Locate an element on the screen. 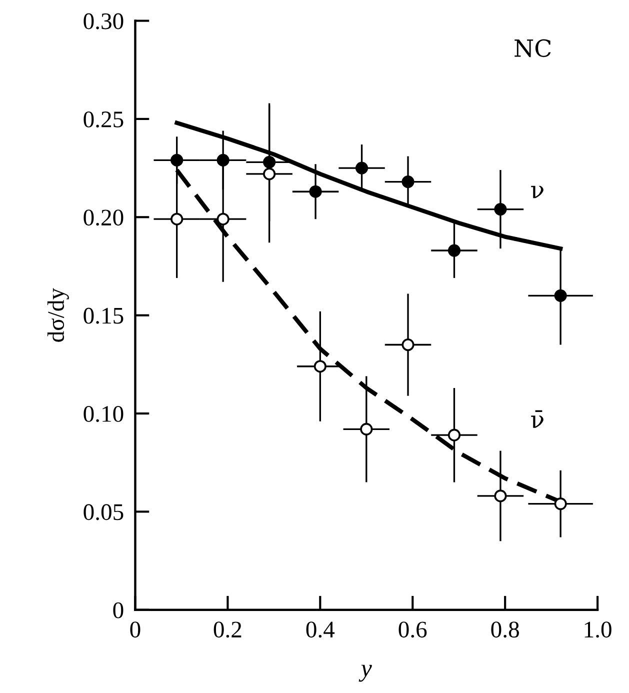 This screenshot has width=629, height=693. annotation: NC is located at coordinates (532, 48).